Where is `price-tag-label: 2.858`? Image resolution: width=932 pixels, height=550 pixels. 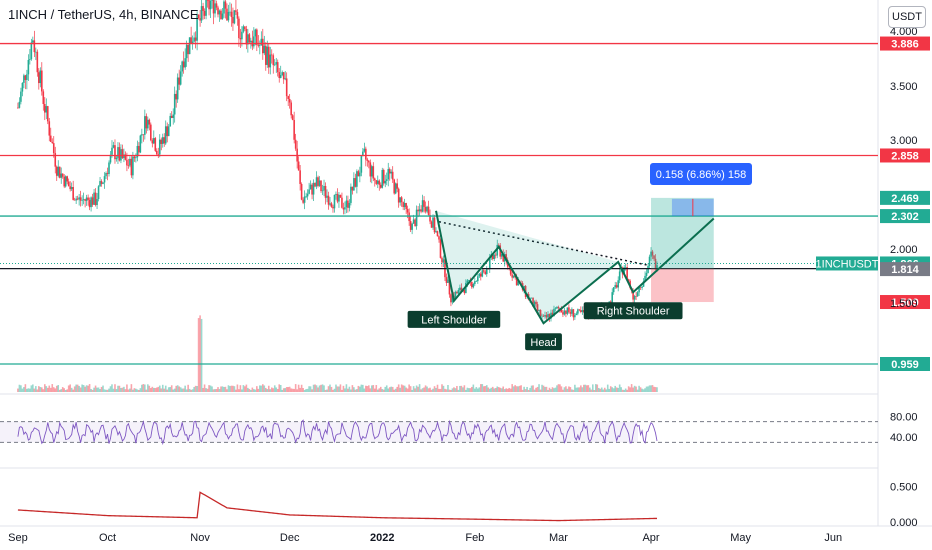
price-tag-label: 2.858 is located at coordinates (905, 156).